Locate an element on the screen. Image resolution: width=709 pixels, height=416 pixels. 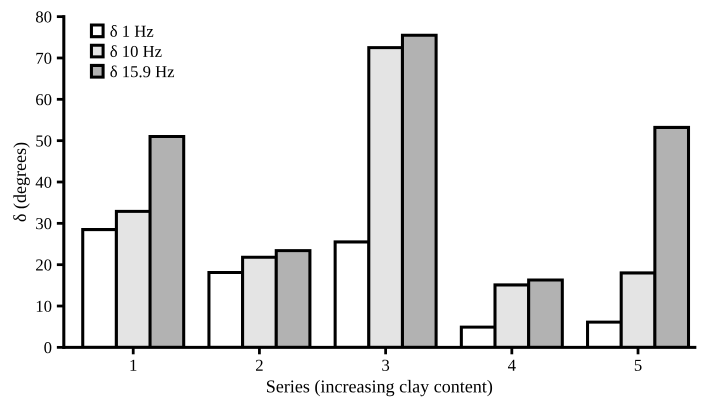
y-tick-label: 20 is located at coordinates (44, 265).